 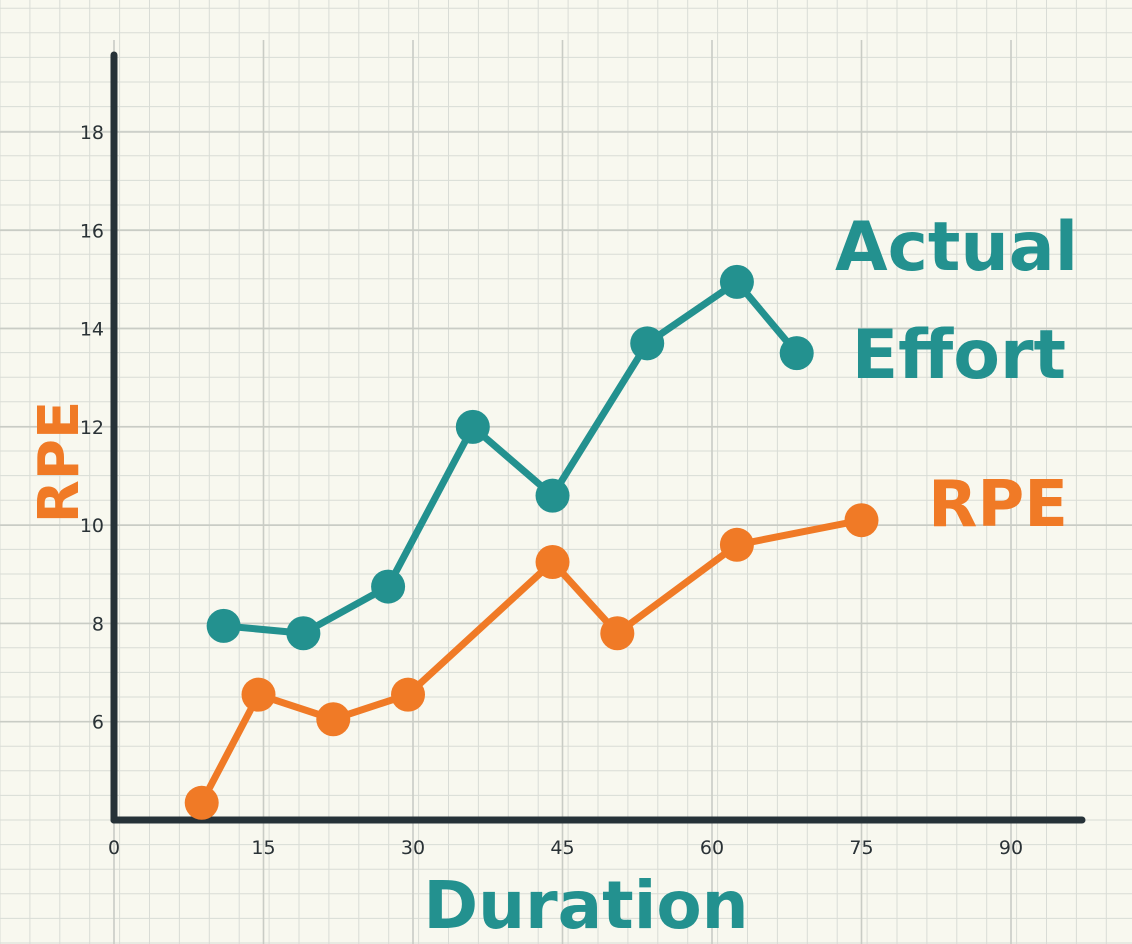 I want to click on x-tick-label: 30, so click(x=413, y=848).